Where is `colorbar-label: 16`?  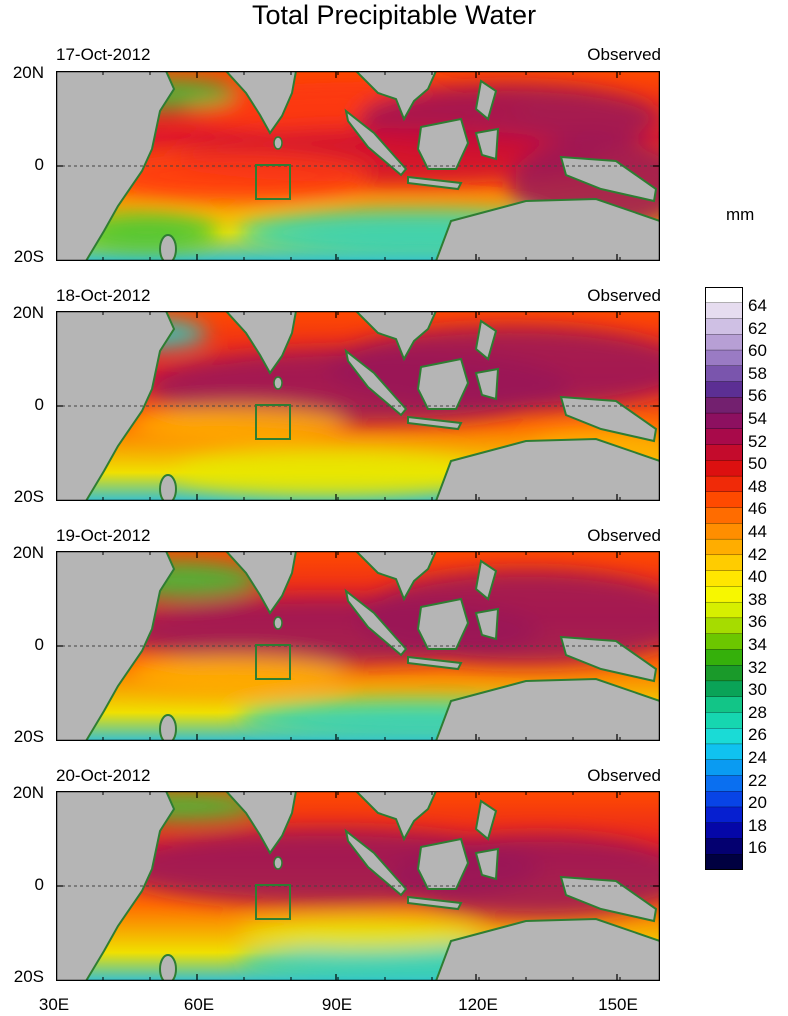 colorbar-label: 16 is located at coordinates (757, 848).